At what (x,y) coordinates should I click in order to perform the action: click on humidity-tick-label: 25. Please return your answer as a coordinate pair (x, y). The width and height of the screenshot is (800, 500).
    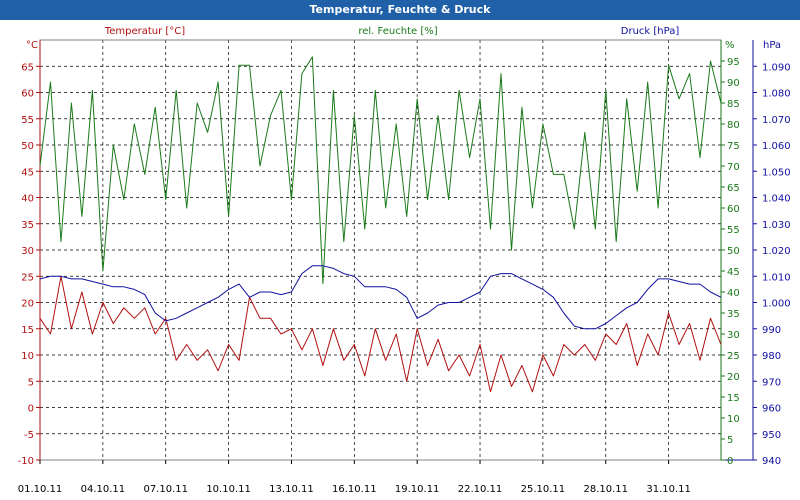
    Looking at the image, I should click on (733, 356).